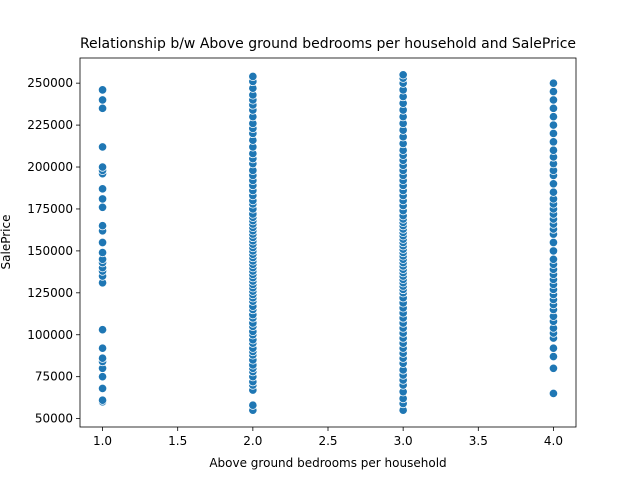 The image size is (640, 480). Describe the element at coordinates (54, 419) in the screenshot. I see `y-tick-label: 50000` at that location.